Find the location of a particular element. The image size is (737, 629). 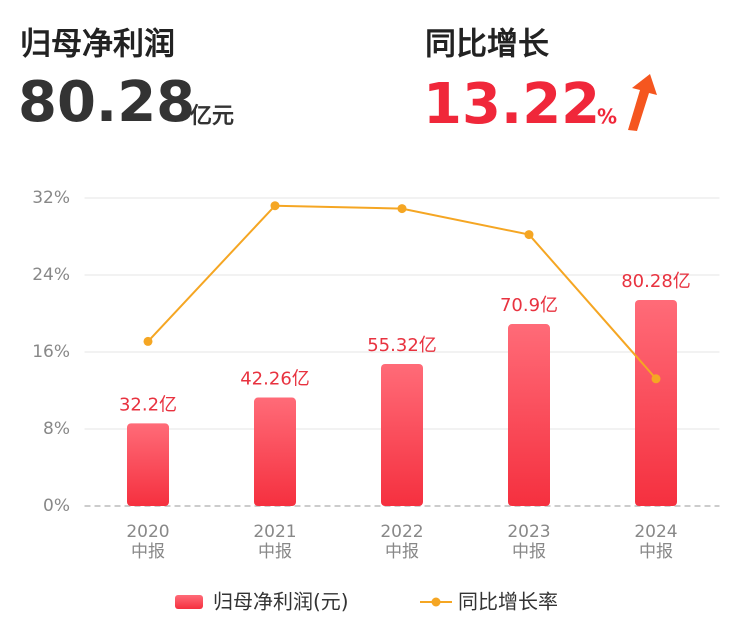

x-tick-label: 2022 is located at coordinates (401, 532).